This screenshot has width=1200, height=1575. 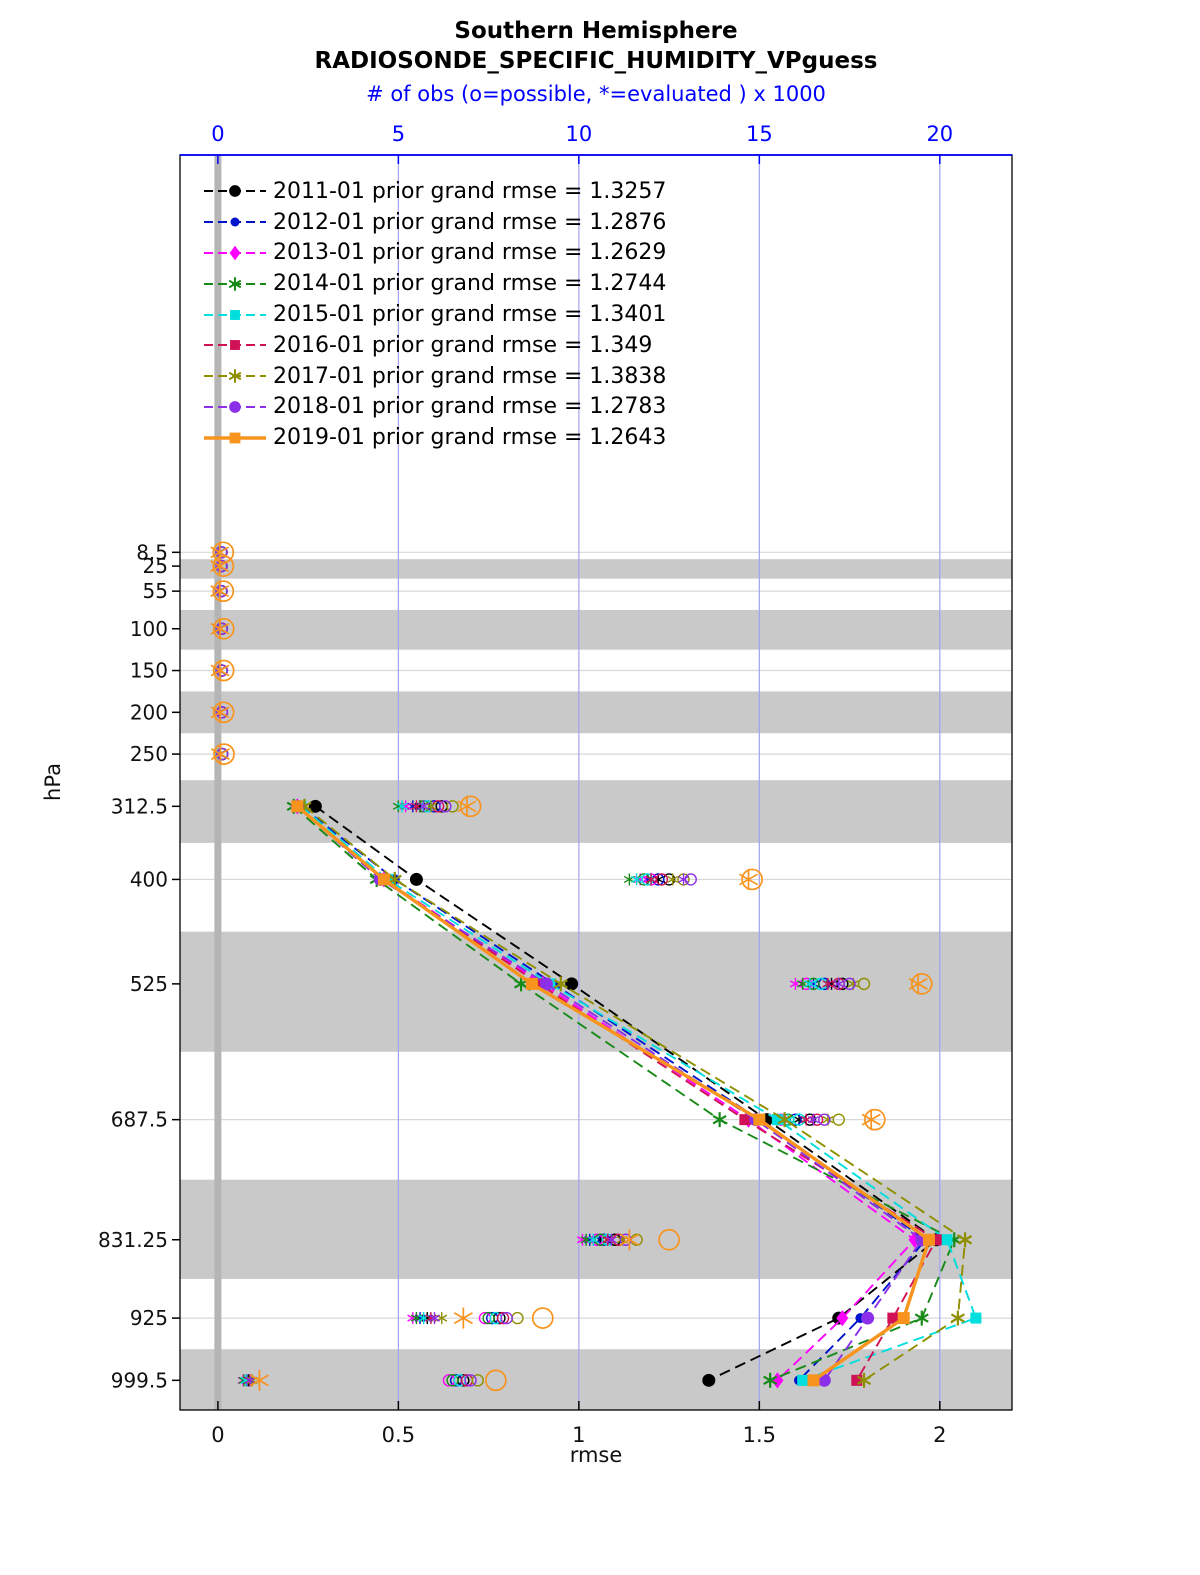 What do you see at coordinates (470, 315) in the screenshot?
I see `legend-label: 2015-01 prior grand rmse = 1.3401` at bounding box center [470, 315].